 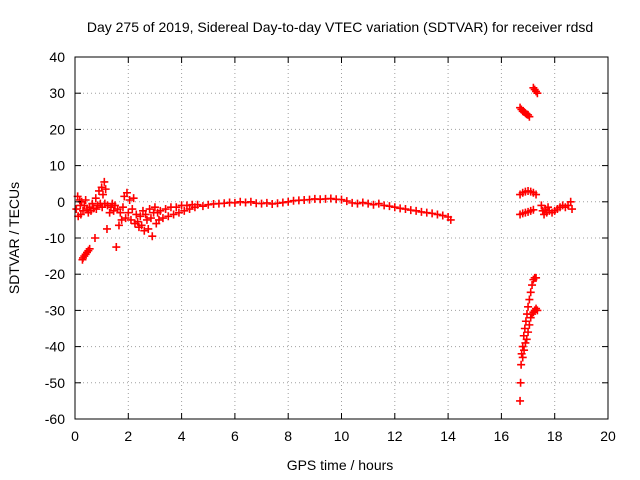 What do you see at coordinates (75, 436) in the screenshot?
I see `x-tick-label: 0` at bounding box center [75, 436].